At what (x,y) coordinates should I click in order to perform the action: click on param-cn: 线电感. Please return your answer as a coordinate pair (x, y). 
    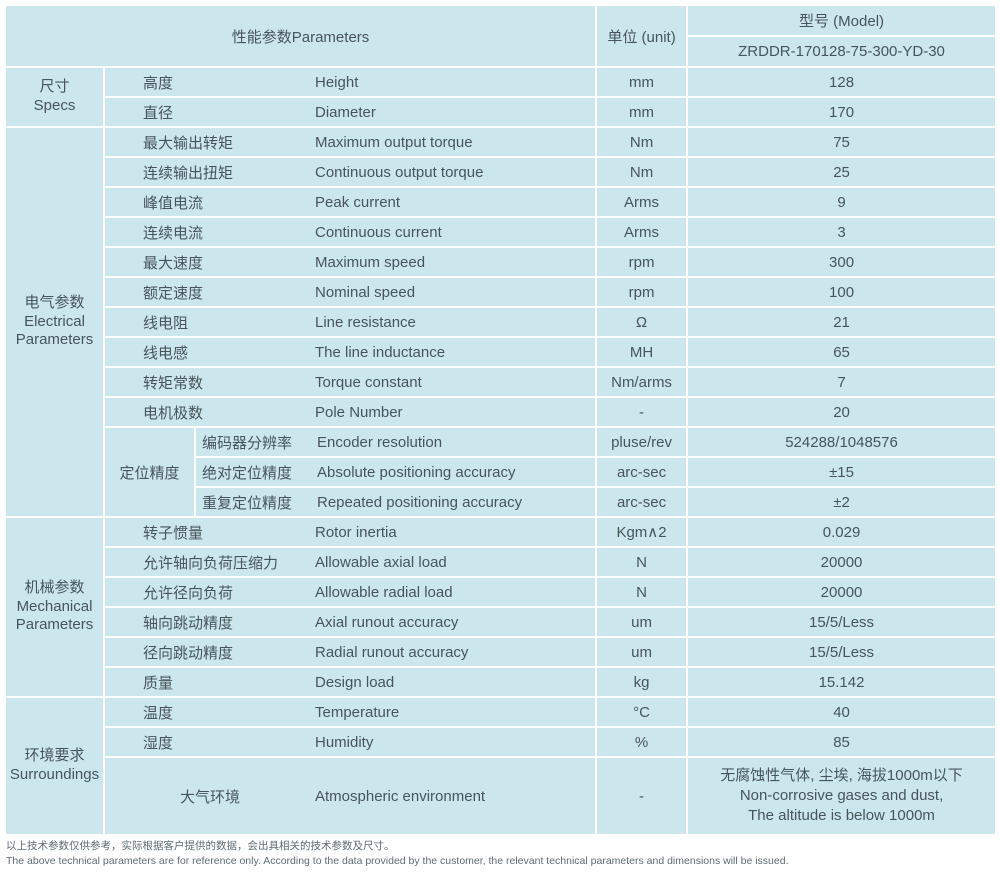
    Looking at the image, I should click on (166, 353).